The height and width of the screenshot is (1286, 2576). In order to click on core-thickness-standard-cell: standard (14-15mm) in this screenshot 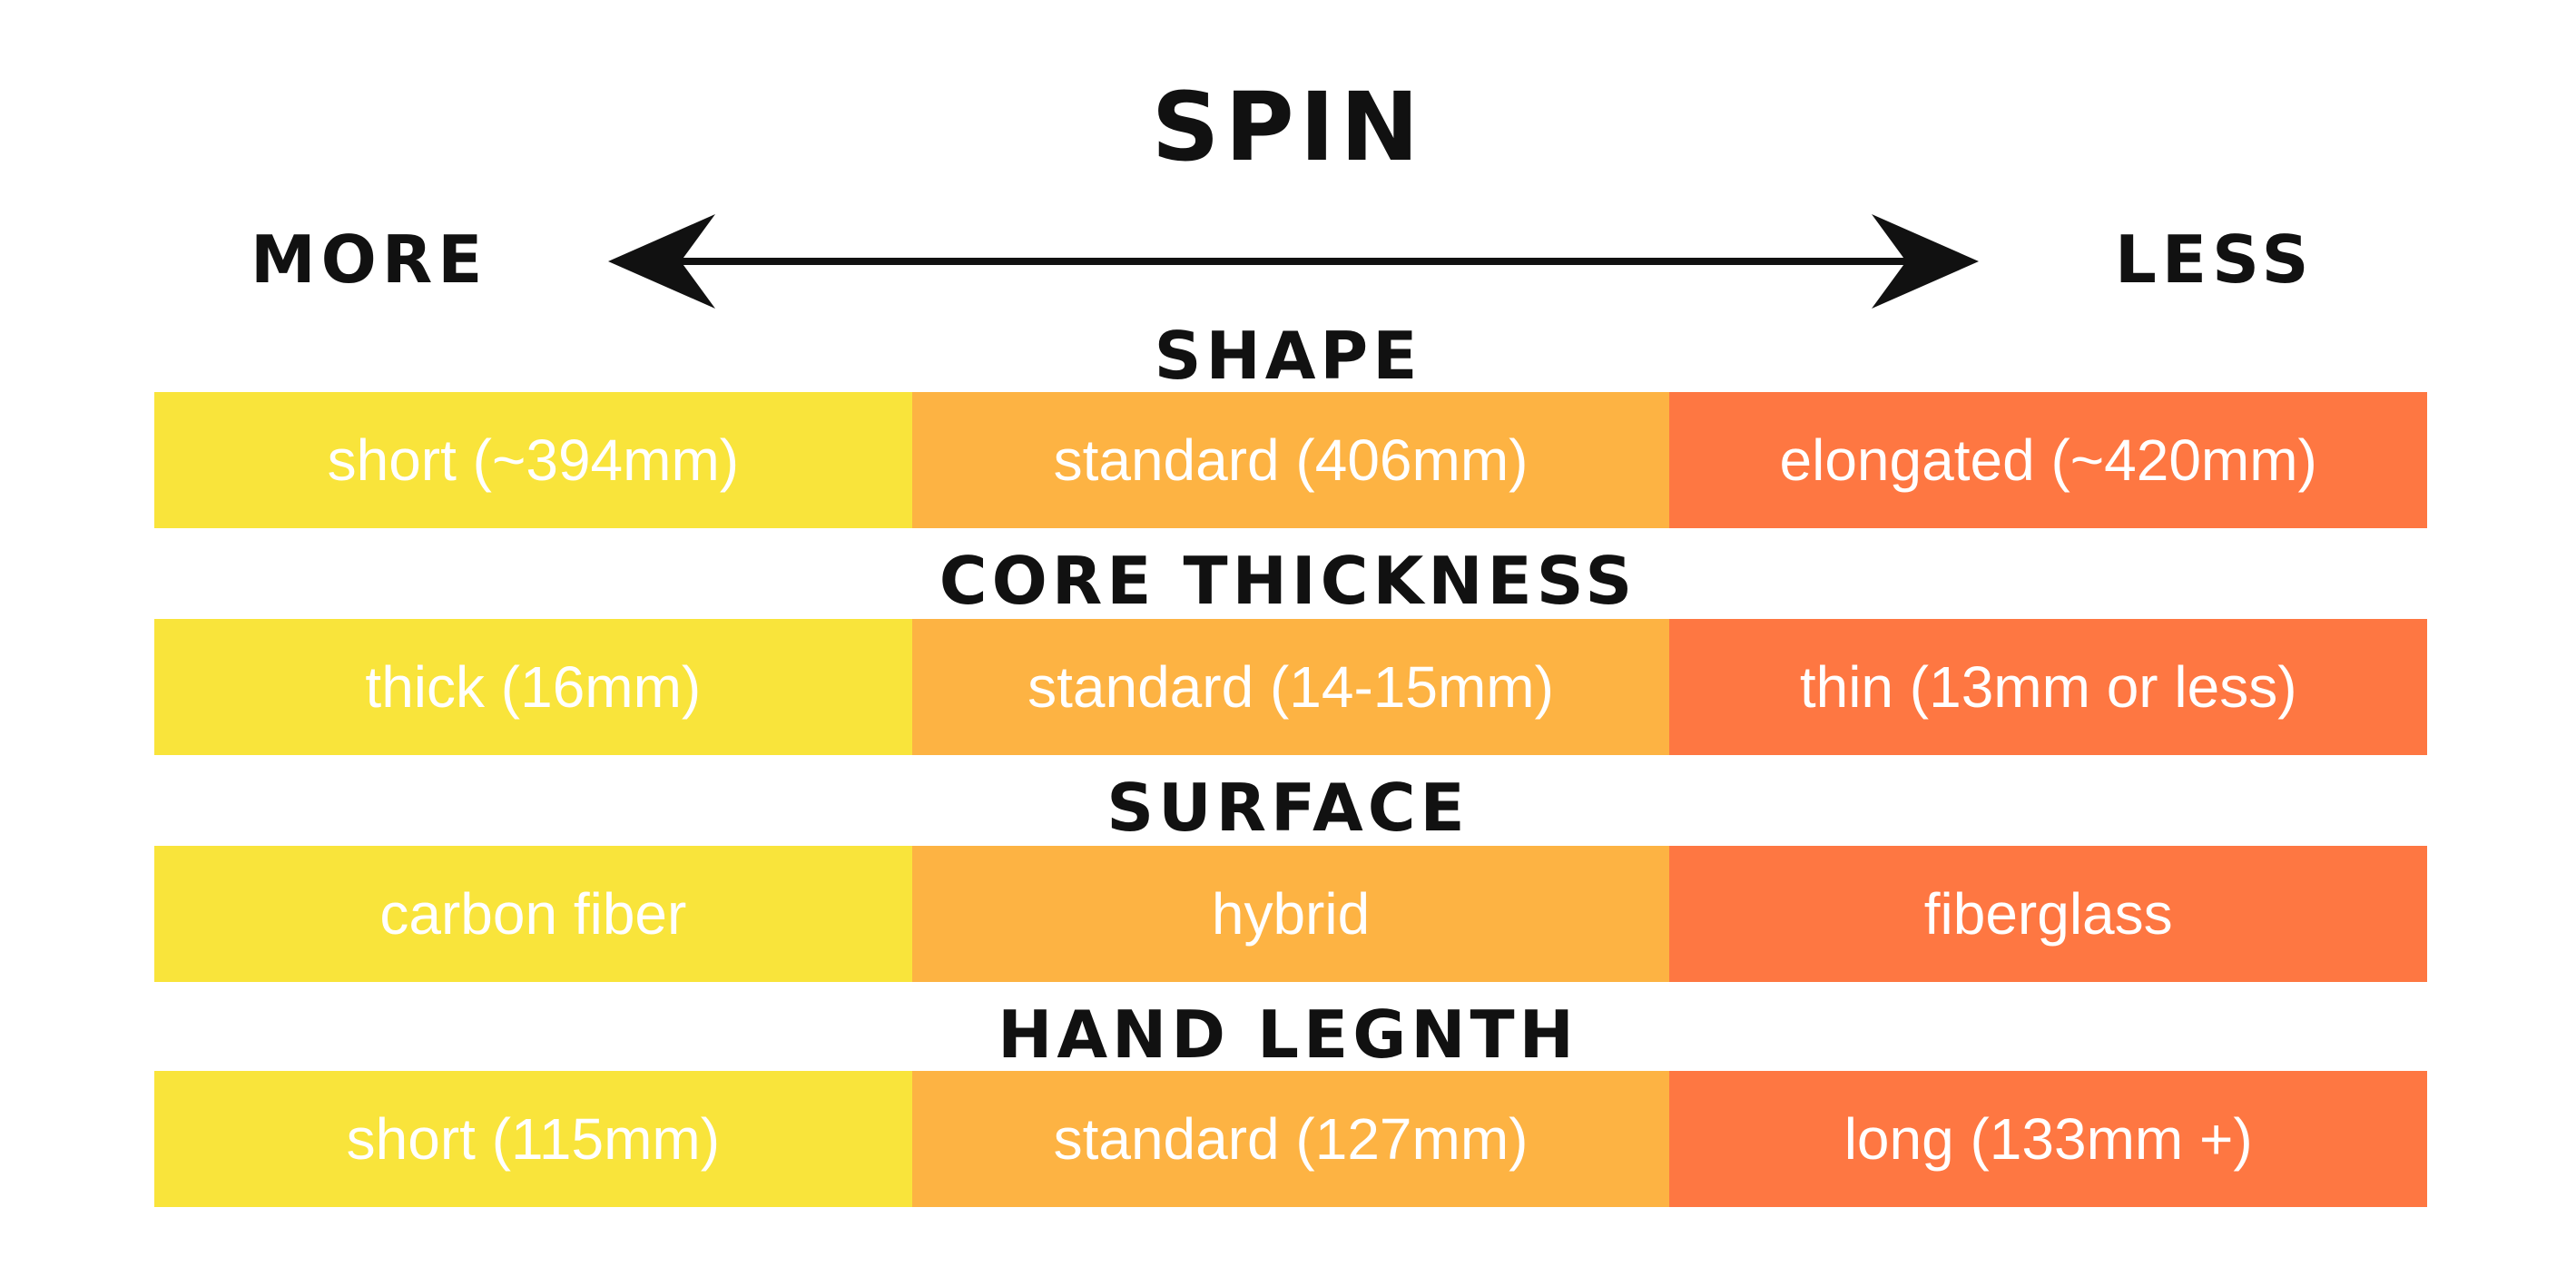, I will do `click(1290, 687)`.